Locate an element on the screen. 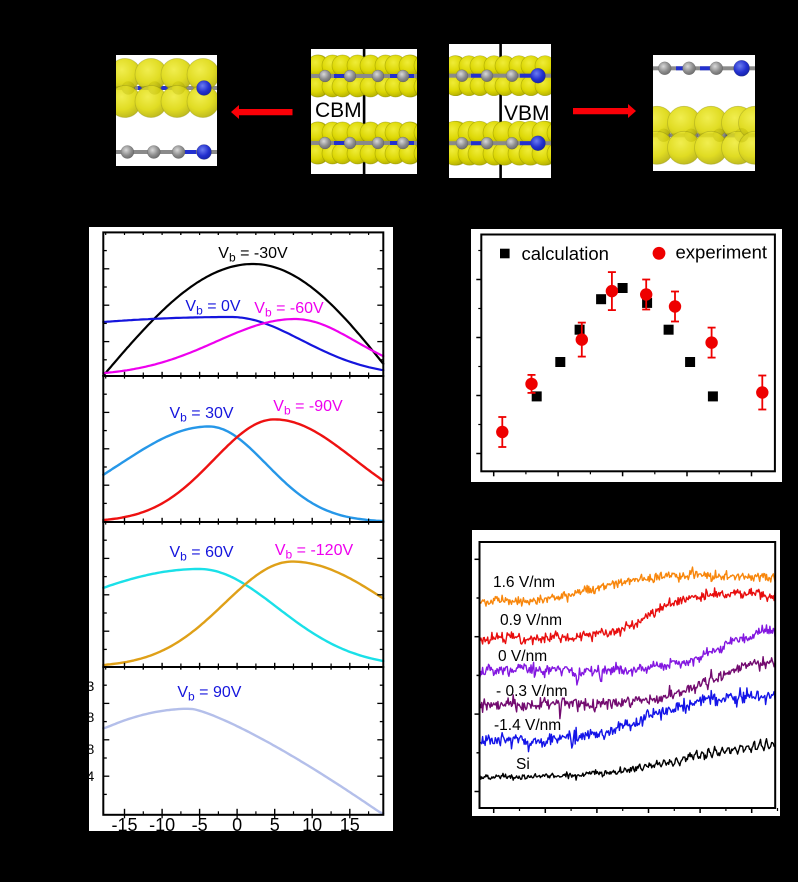 Image resolution: width=798 pixels, height=882 pixels. svg-text: -15 is located at coordinates (124, 825).